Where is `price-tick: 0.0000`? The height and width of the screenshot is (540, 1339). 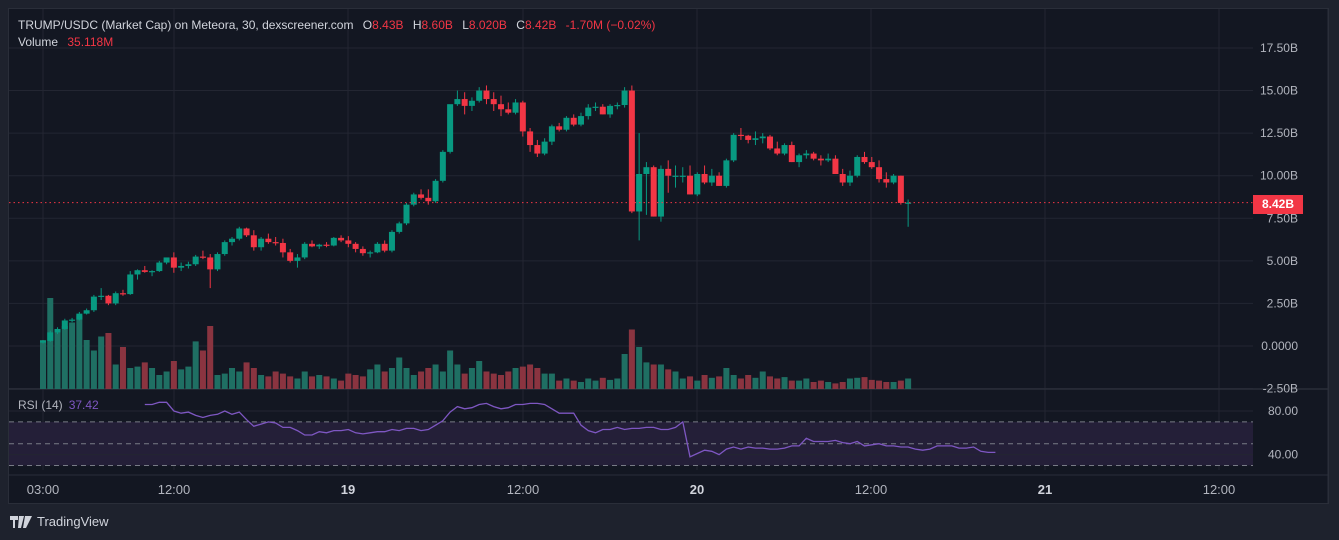 price-tick: 0.0000 is located at coordinates (1279, 346).